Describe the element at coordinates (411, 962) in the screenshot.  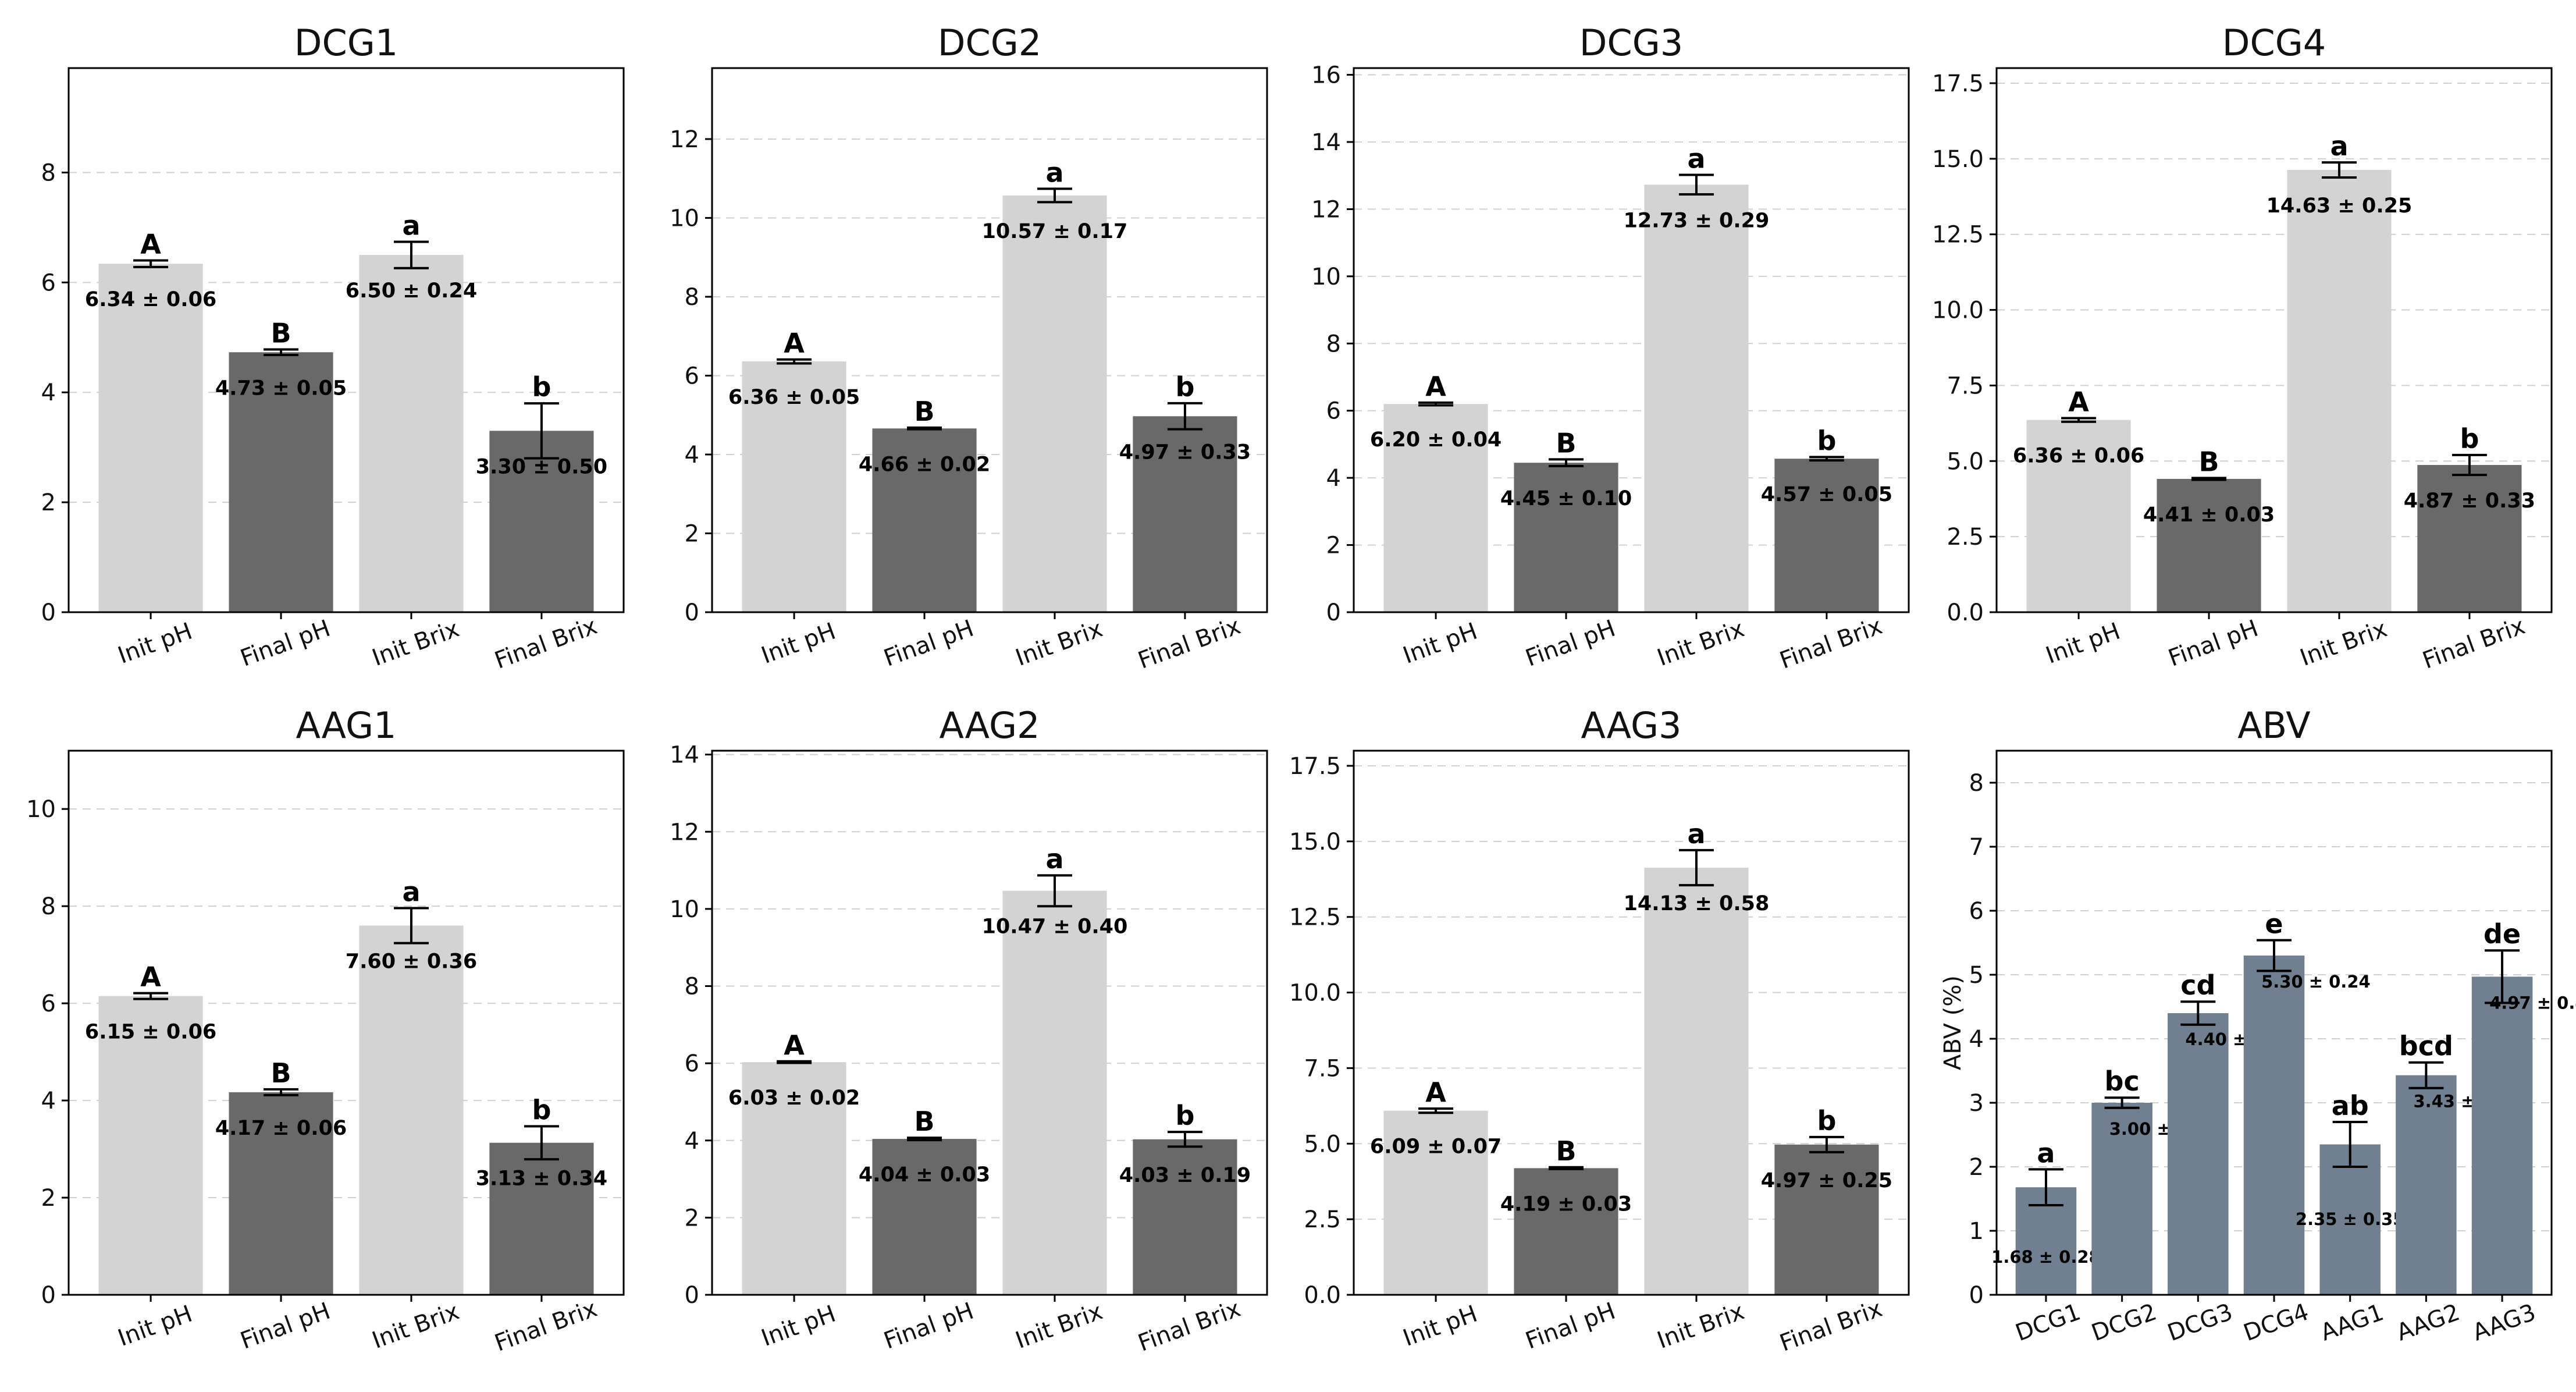
I see `data-label: 7.60 ± 0.36` at that location.